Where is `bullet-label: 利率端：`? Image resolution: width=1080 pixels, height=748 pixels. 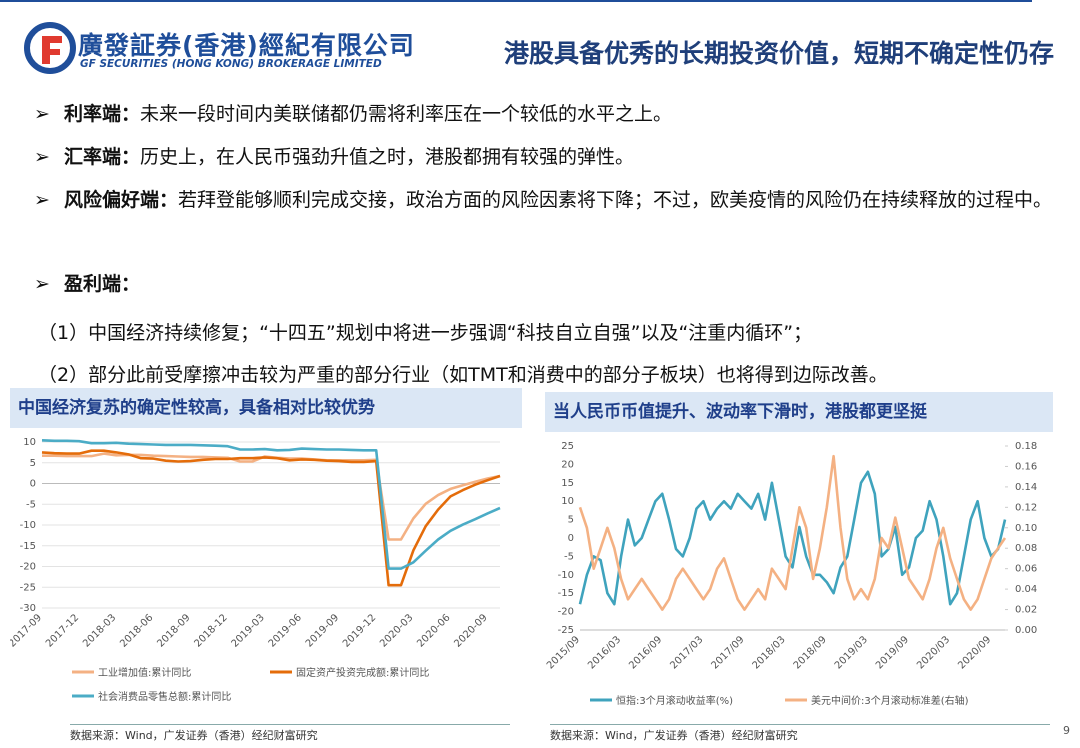 bullet-label: 利率端： is located at coordinates (102, 114).